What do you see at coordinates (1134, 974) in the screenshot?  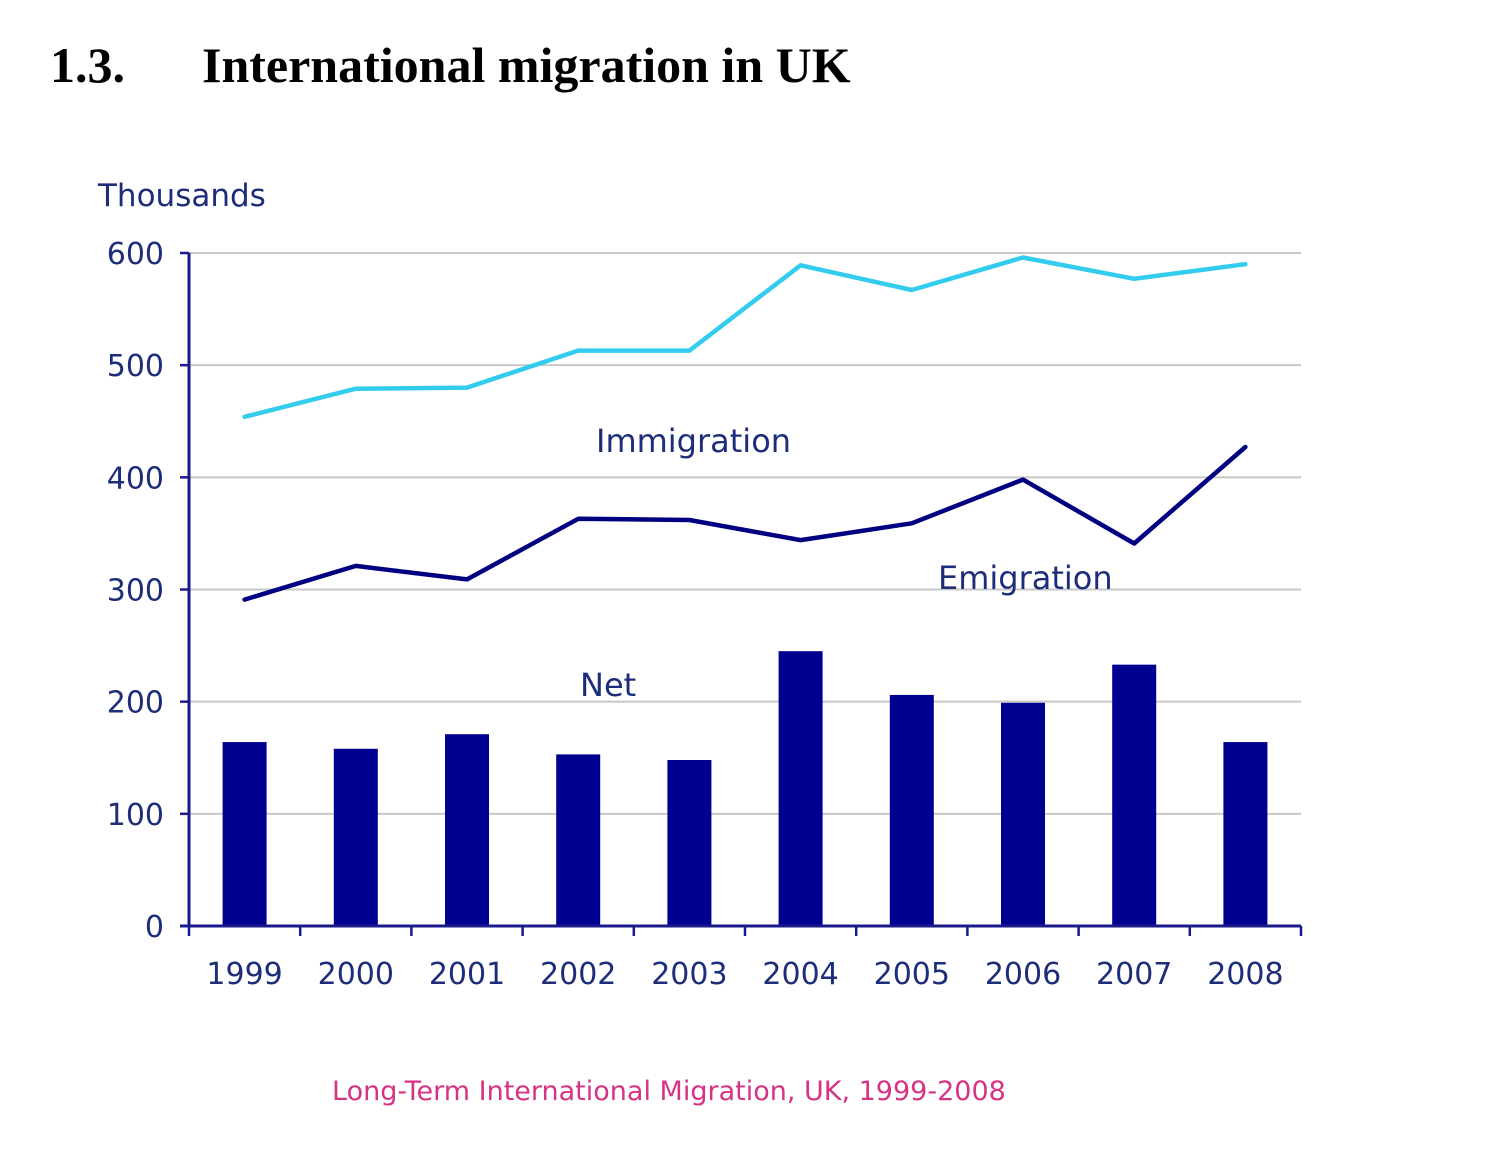 I see `x-tick-label-2007: 2007` at bounding box center [1134, 974].